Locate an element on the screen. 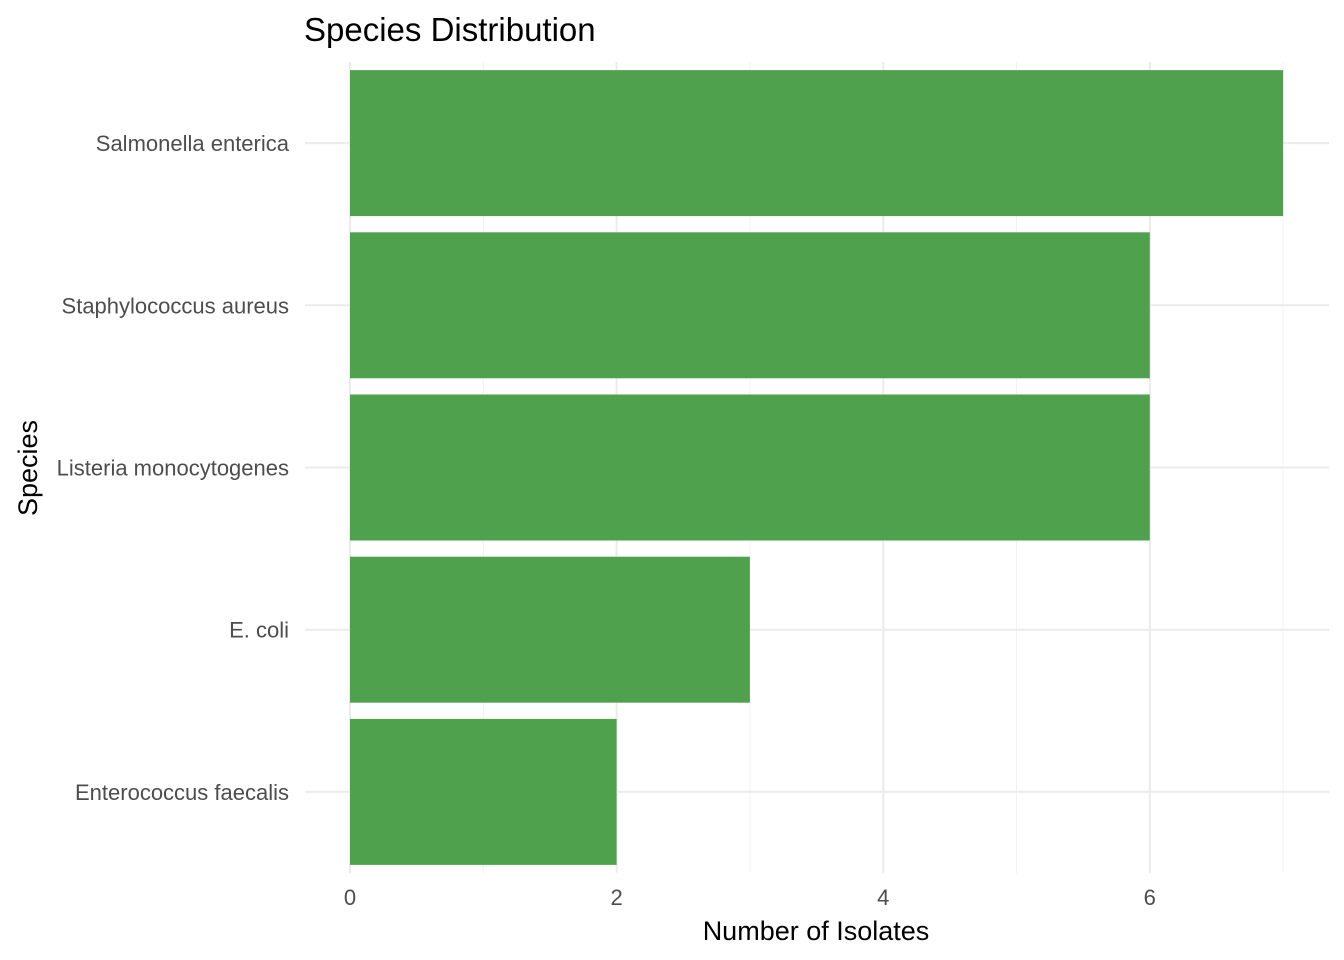 This screenshot has width=1344, height=960. y-tick-label: E. coli is located at coordinates (259, 630).